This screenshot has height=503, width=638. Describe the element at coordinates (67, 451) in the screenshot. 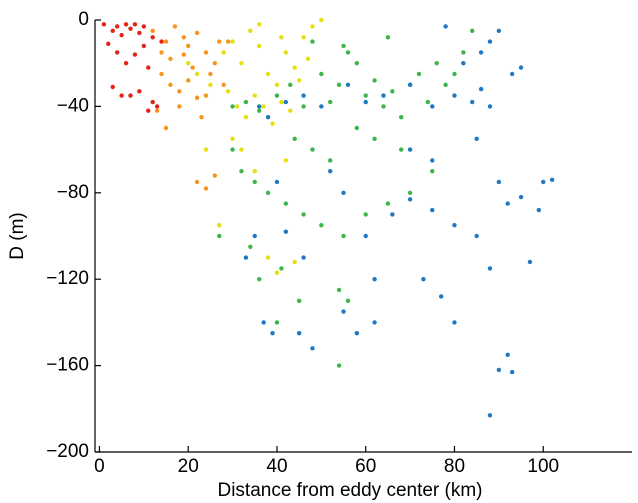

I see `y-tick-label: −200` at that location.